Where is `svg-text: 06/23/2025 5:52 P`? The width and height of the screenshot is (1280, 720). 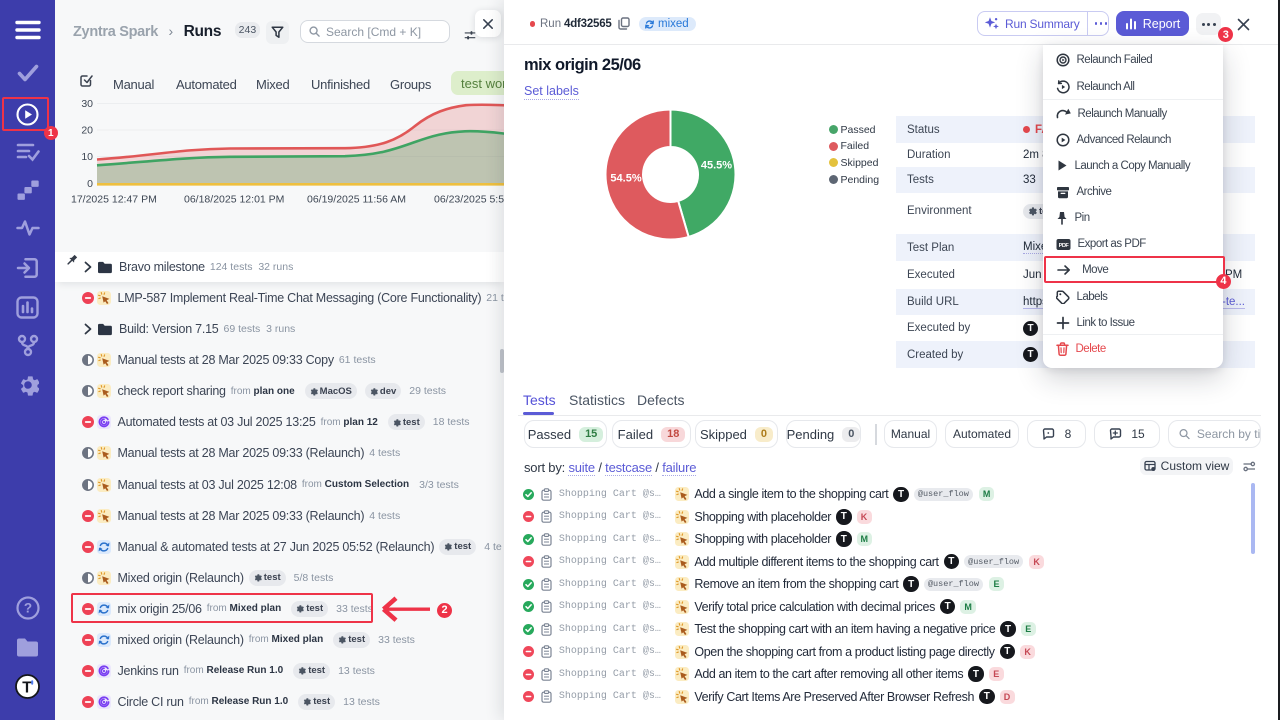
svg-text: 06/23/2025 5:52 P is located at coordinates (469, 200).